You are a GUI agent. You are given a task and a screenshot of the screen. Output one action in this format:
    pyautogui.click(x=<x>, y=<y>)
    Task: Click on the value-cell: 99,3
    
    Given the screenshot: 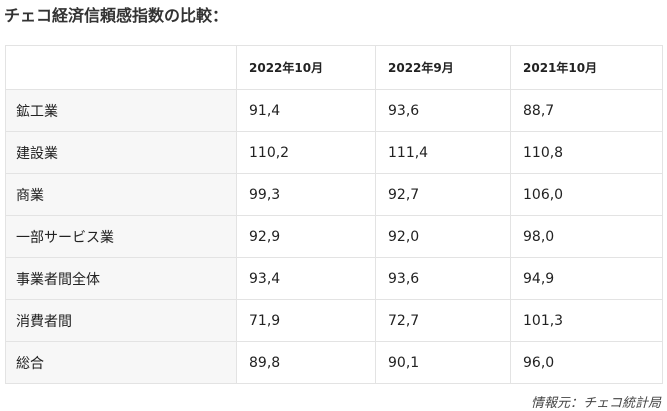 What is the action you would take?
    pyautogui.click(x=306, y=194)
    